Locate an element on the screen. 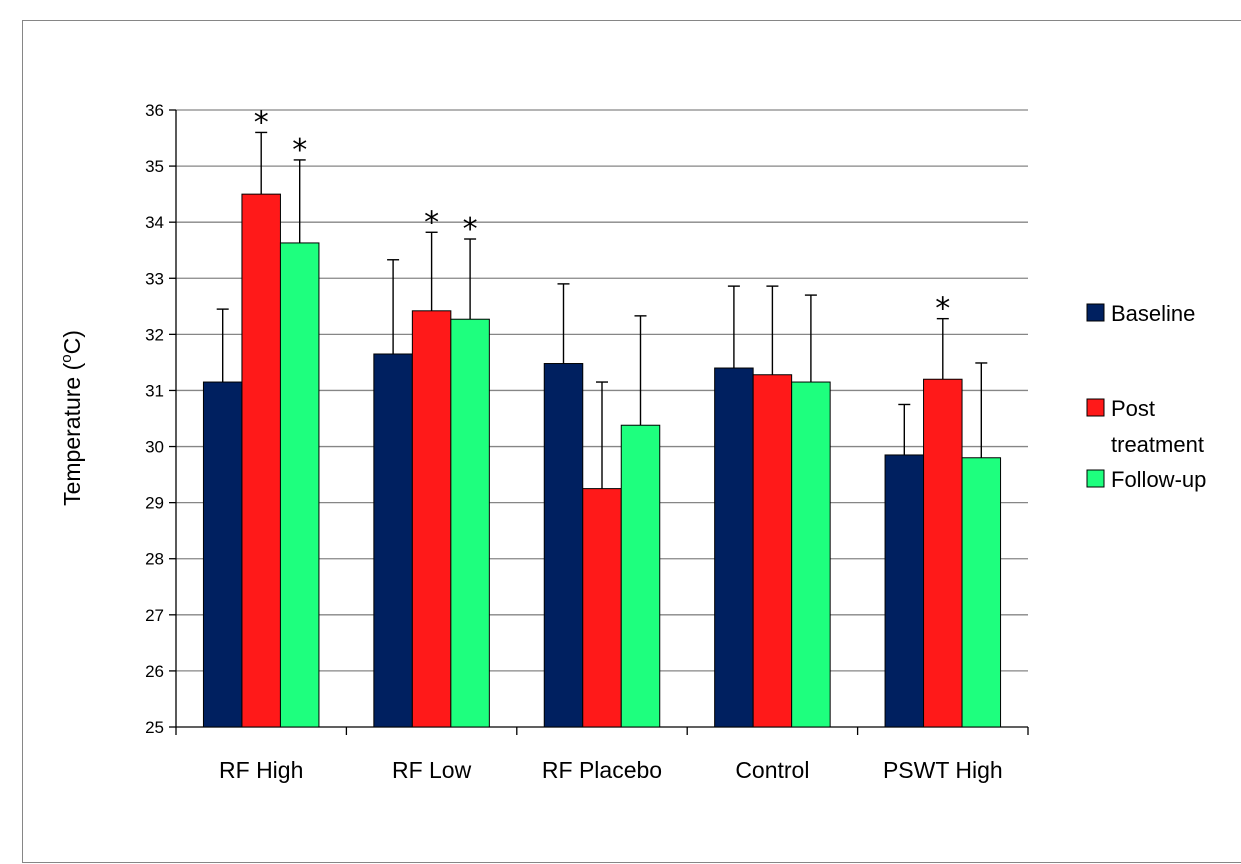  y-tick-label: 27 is located at coordinates (154, 615).